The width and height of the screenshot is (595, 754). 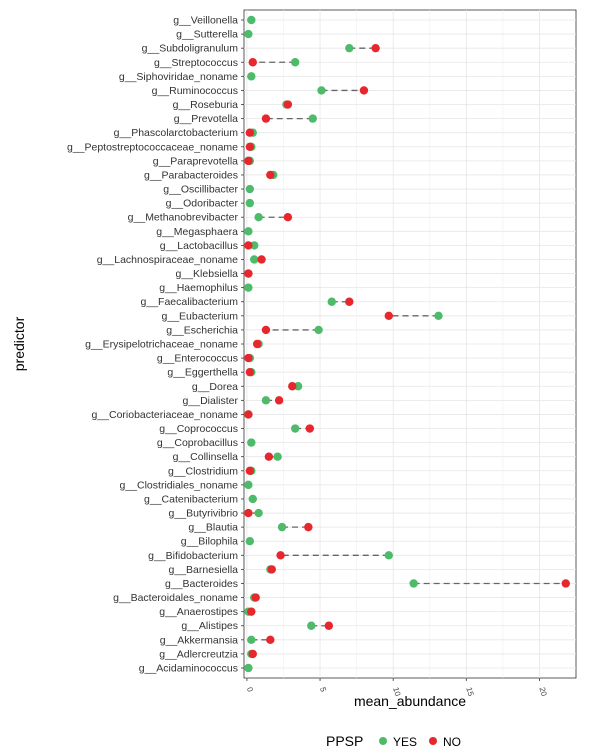 I want to click on y-tick-label: g__Prevotella, so click(x=206, y=119).